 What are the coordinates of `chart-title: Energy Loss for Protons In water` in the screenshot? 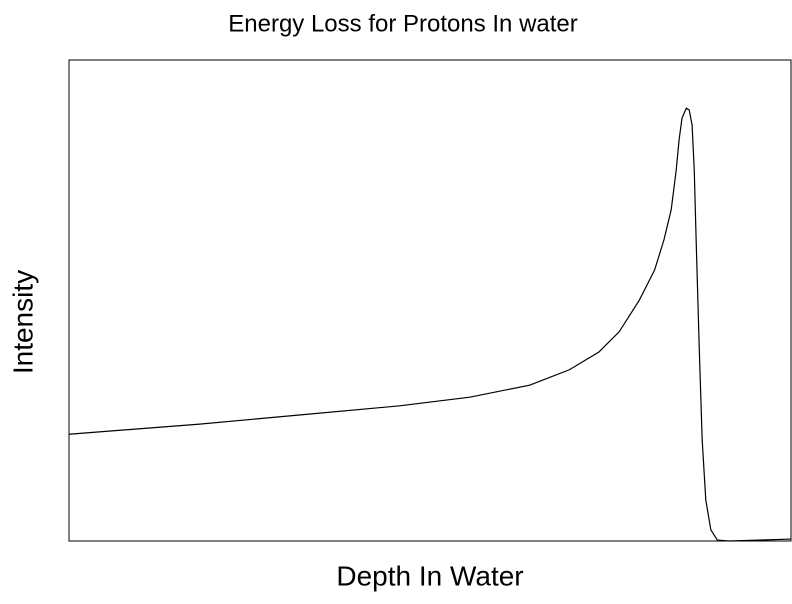 It's located at (403, 23).